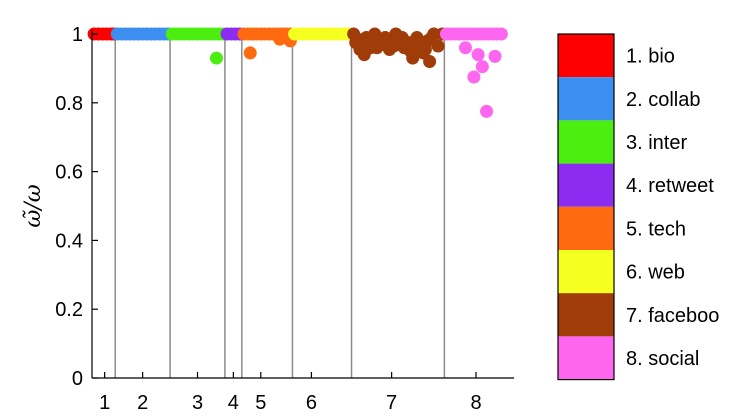 Image resolution: width=747 pixels, height=419 pixels. What do you see at coordinates (197, 403) in the screenshot?
I see `x-tick-label: 3` at bounding box center [197, 403].